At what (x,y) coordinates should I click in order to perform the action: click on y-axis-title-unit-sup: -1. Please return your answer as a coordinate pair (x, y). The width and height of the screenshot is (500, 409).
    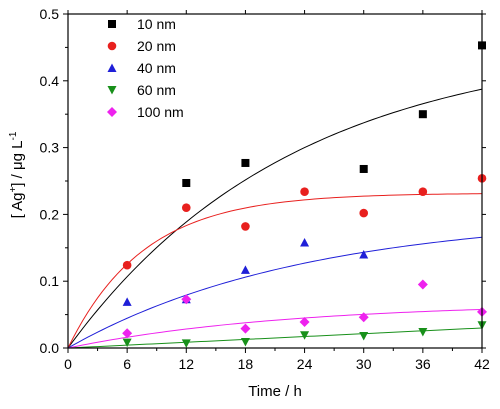
    Looking at the image, I should click on (13, 135).